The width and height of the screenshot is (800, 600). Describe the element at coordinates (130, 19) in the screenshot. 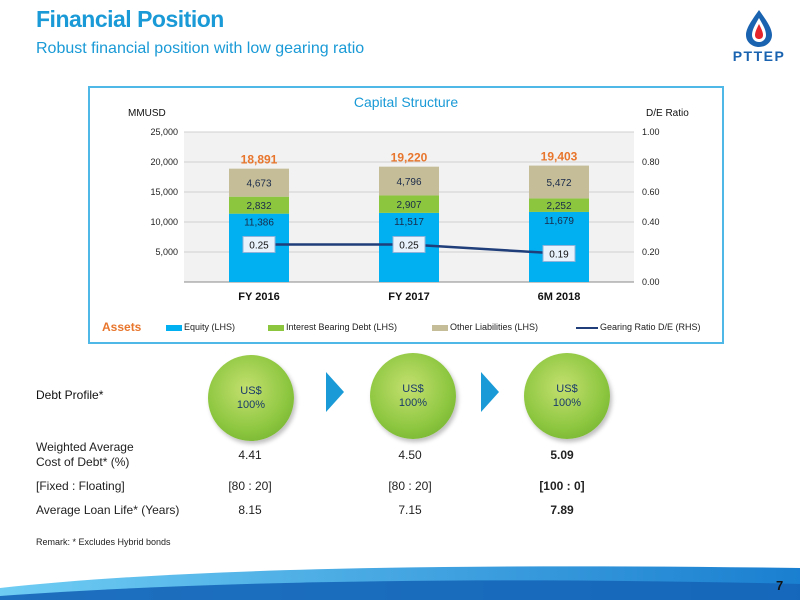

I see `page-title: Financial Position` at that location.